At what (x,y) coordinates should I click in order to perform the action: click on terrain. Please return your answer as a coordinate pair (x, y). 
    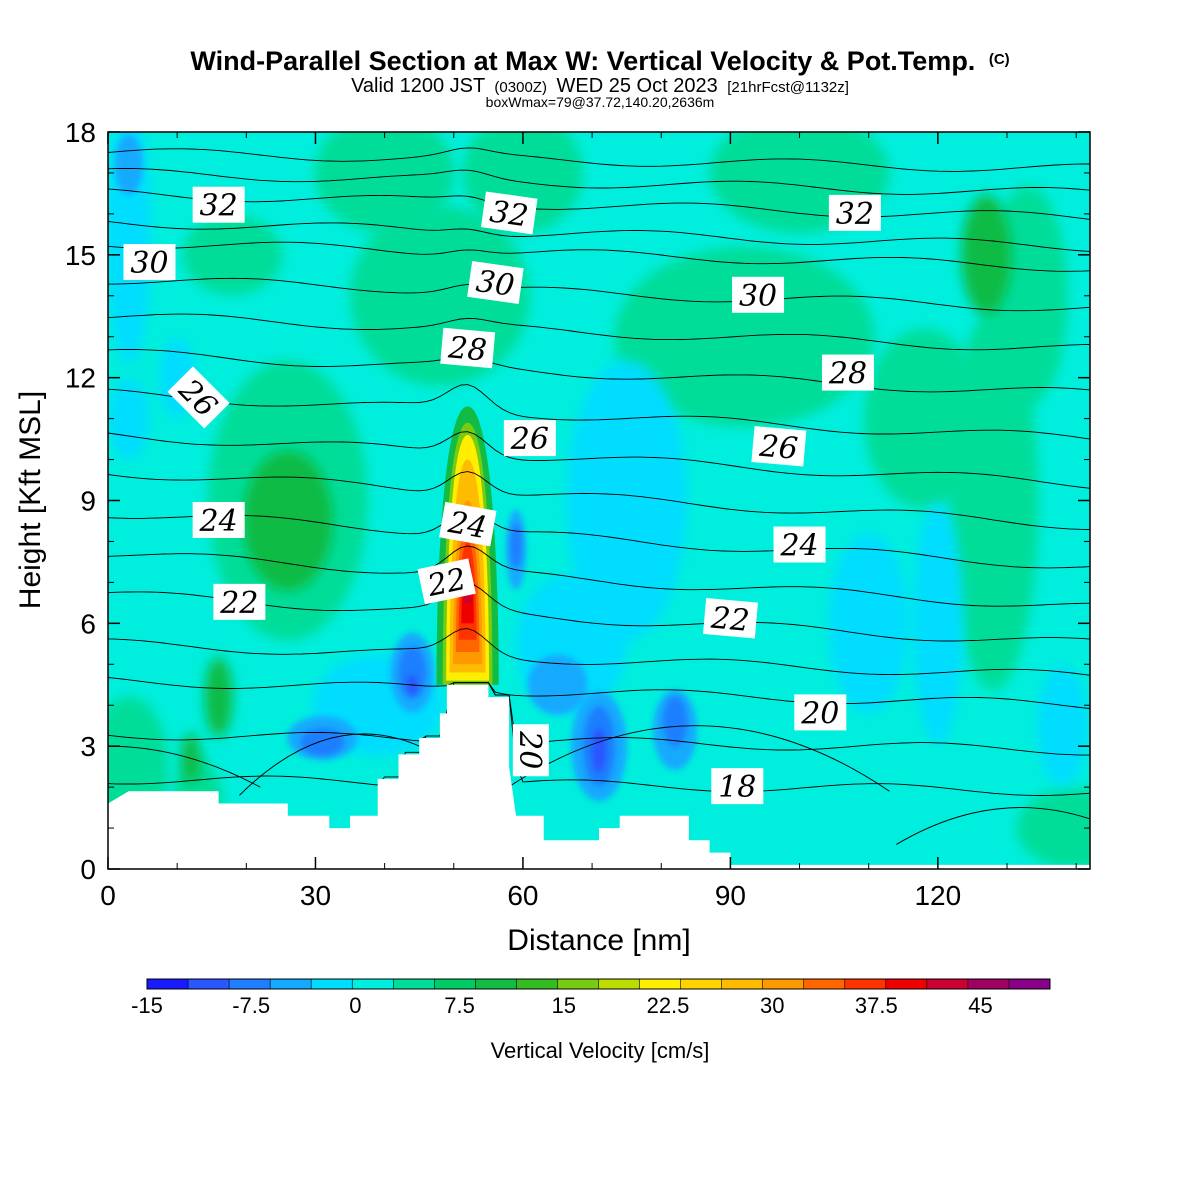
    Looking at the image, I should click on (599, 776).